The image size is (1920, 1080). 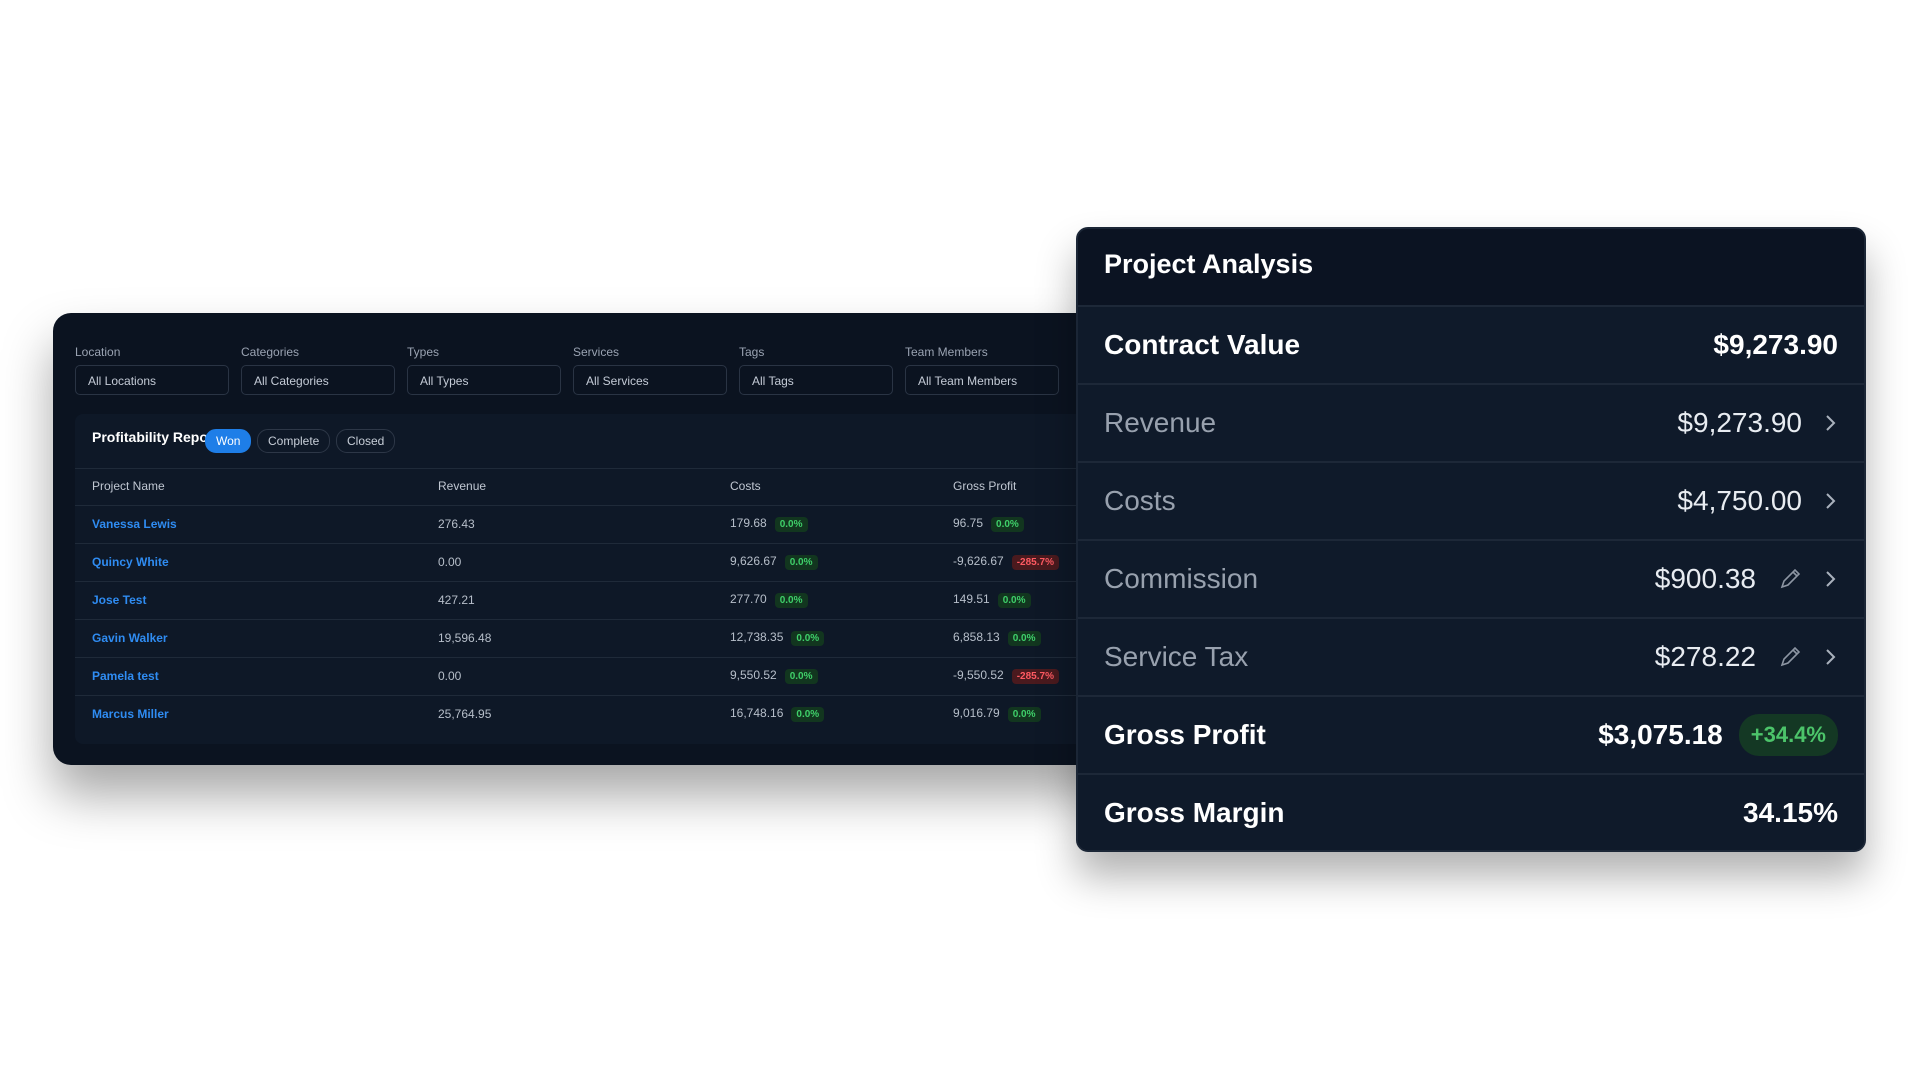 What do you see at coordinates (1471, 734) in the screenshot?
I see `analysis-row: Gross Profit $3,075.18 +34.4%` at bounding box center [1471, 734].